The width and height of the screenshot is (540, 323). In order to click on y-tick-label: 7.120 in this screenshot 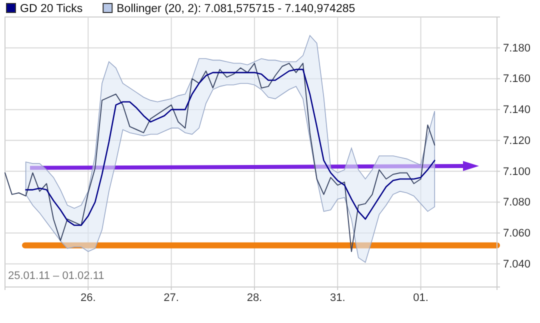, I will do `click(517, 140)`.